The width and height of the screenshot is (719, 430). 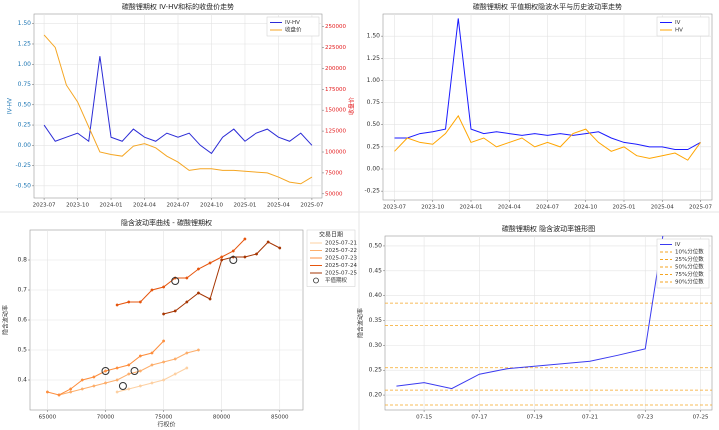 I want to click on legend-label: 2025-07-25, so click(x=341, y=274).